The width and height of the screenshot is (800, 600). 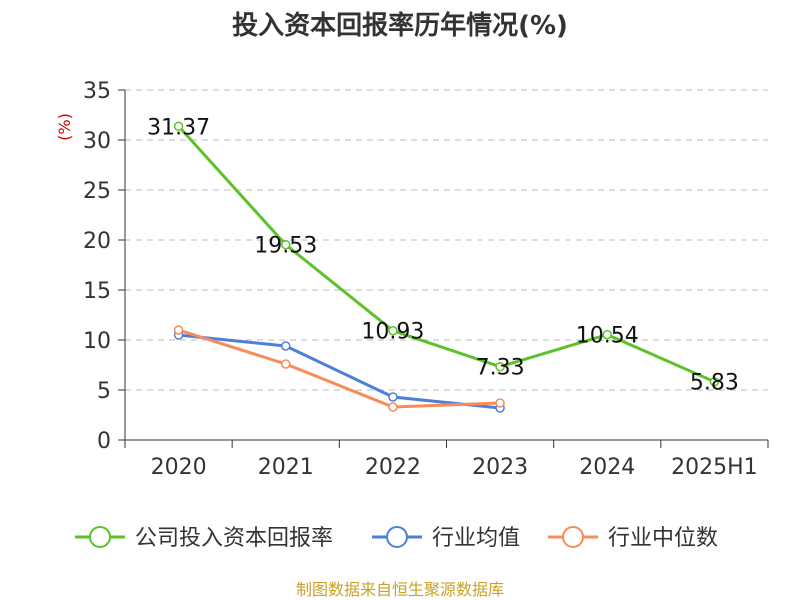 I want to click on legend: 公司投入资本回报率 行业均值 行业中位数, so click(x=396, y=538).